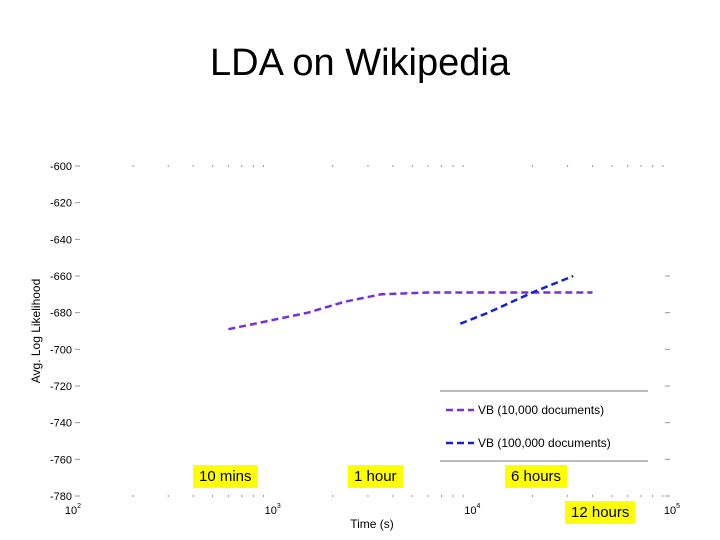 This screenshot has width=720, height=540. Describe the element at coordinates (61, 240) in the screenshot. I see `y-tick-label: -640` at that location.